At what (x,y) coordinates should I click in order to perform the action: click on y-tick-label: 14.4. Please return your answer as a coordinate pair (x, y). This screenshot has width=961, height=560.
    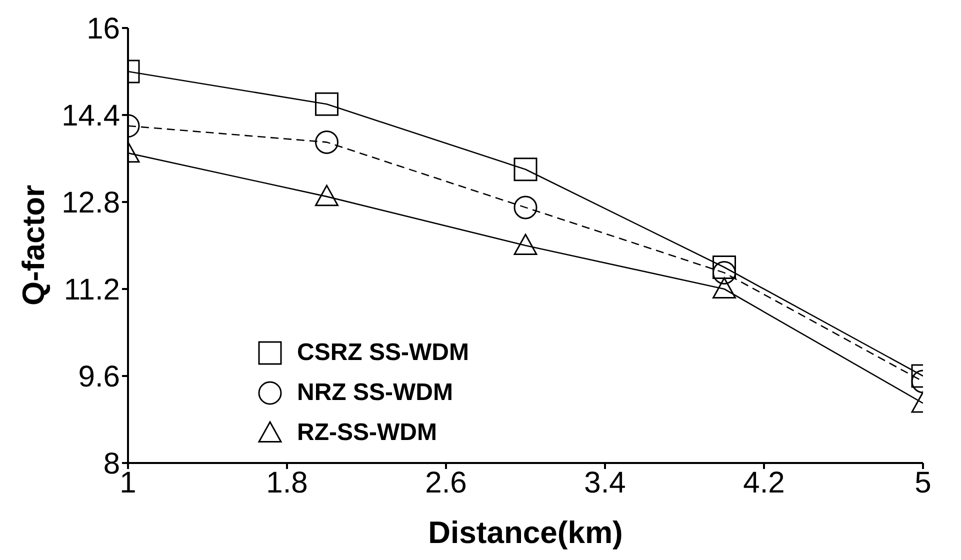
    Looking at the image, I should click on (91, 116).